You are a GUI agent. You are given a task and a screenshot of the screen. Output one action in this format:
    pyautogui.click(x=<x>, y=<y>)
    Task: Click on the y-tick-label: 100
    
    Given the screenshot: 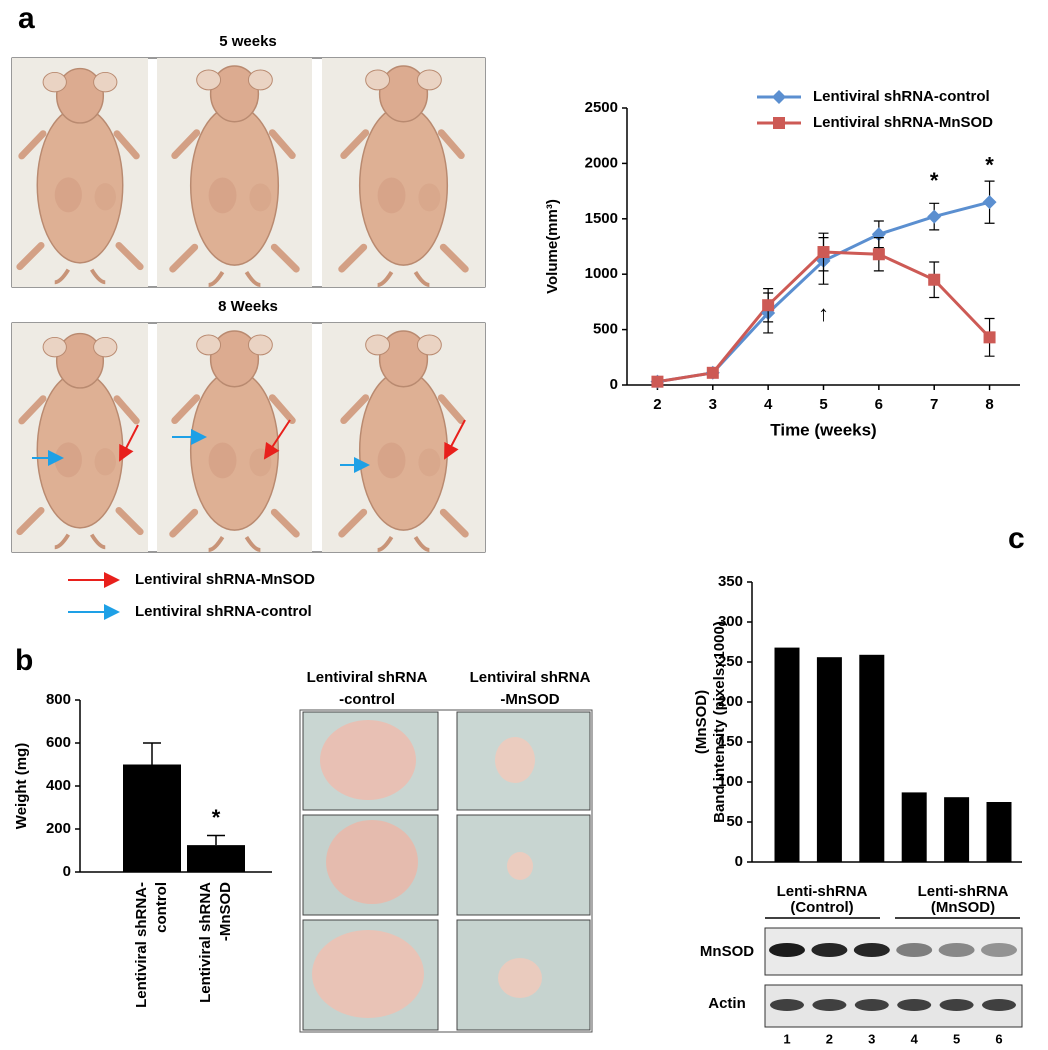 What is the action you would take?
    pyautogui.click(x=730, y=781)
    